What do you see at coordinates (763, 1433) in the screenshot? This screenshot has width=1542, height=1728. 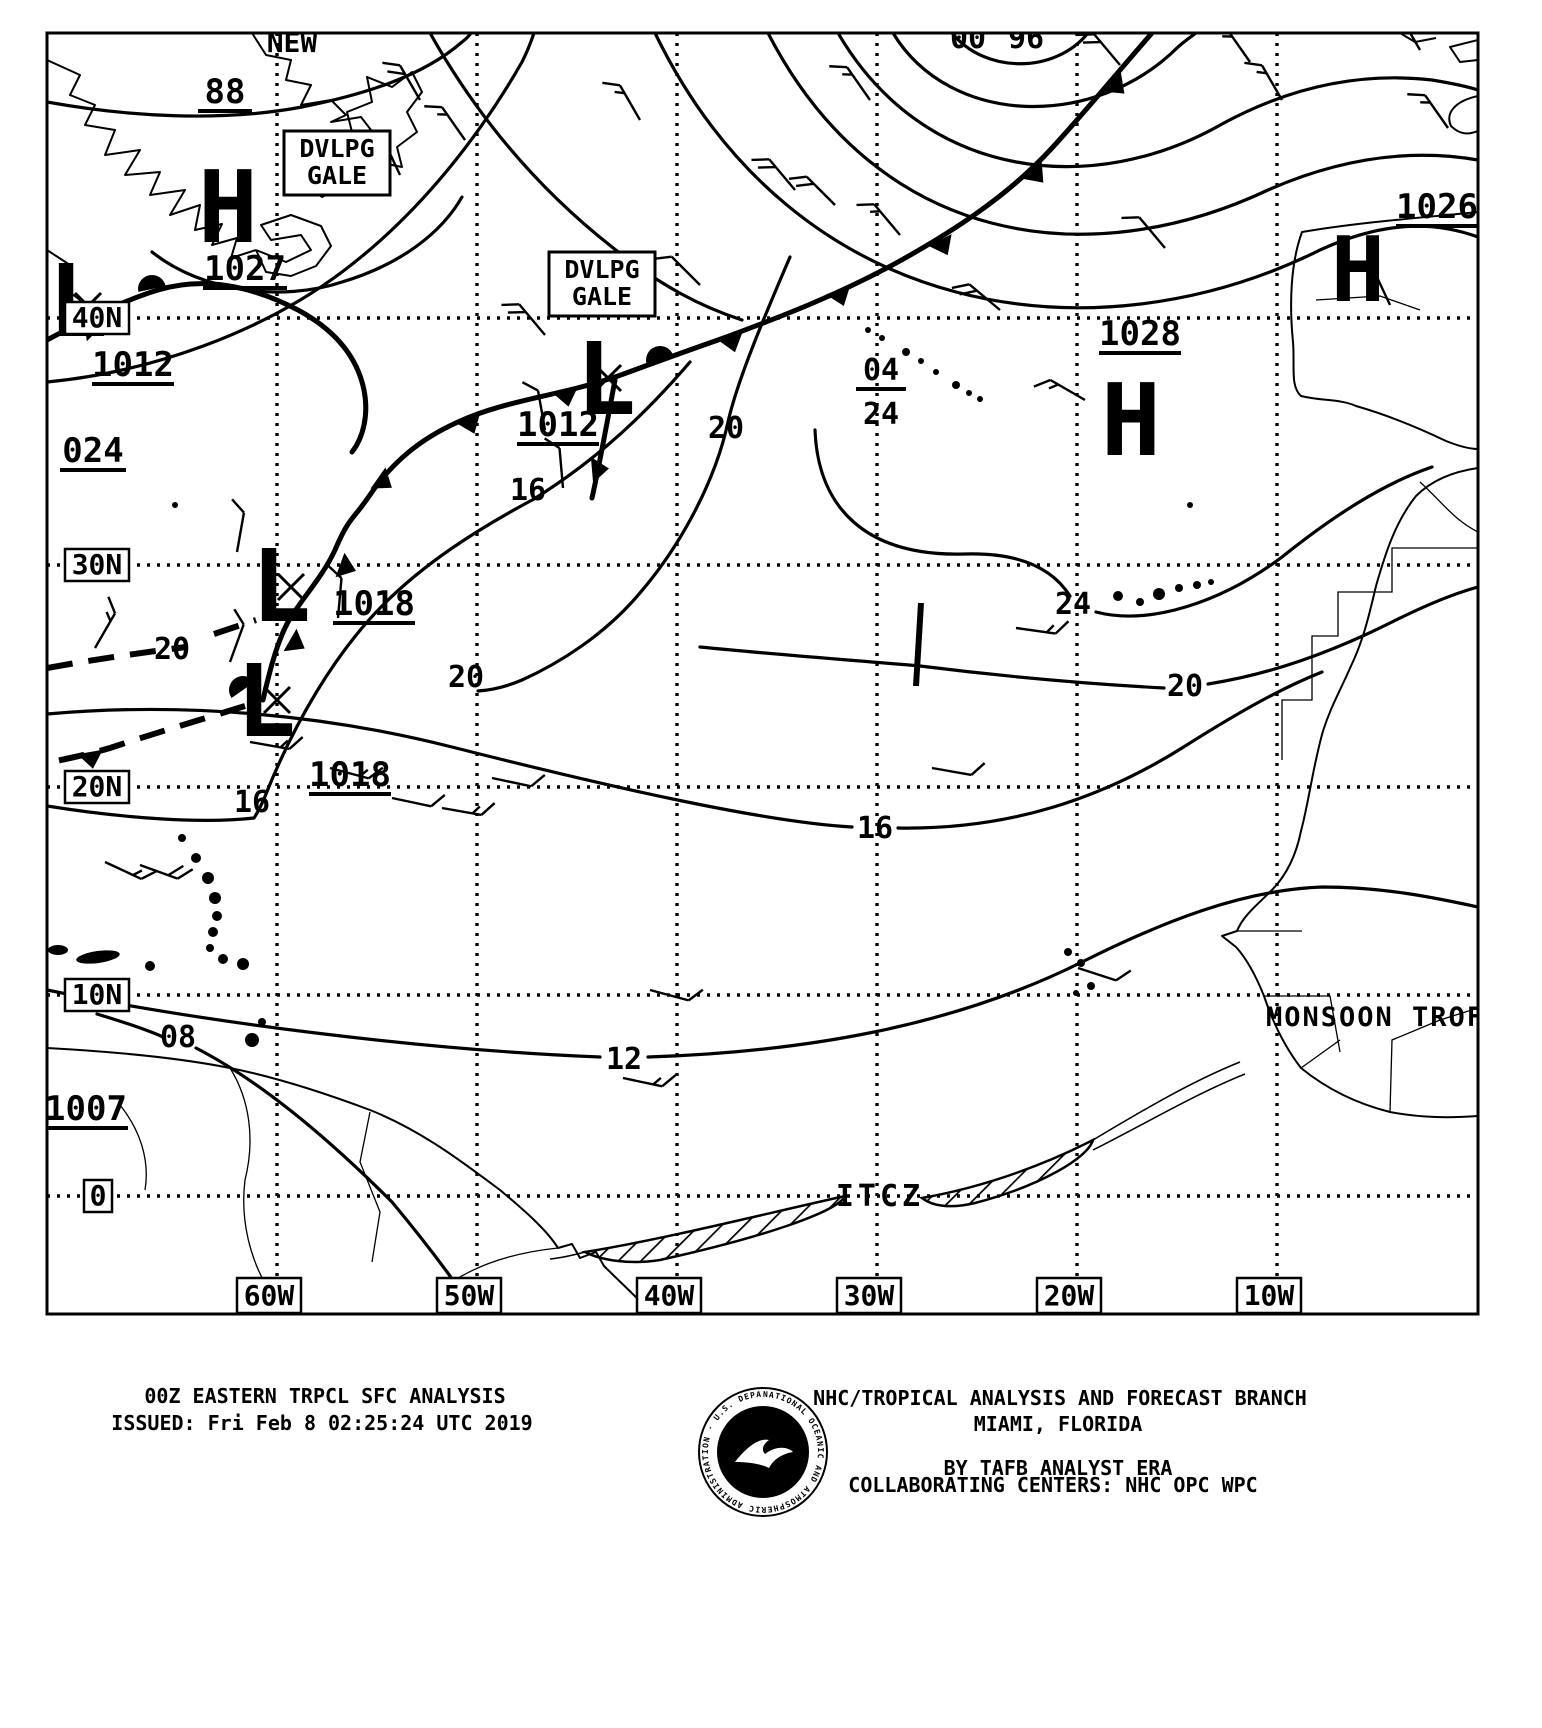 I see `noaa-logo-wordmark: NOAA` at bounding box center [763, 1433].